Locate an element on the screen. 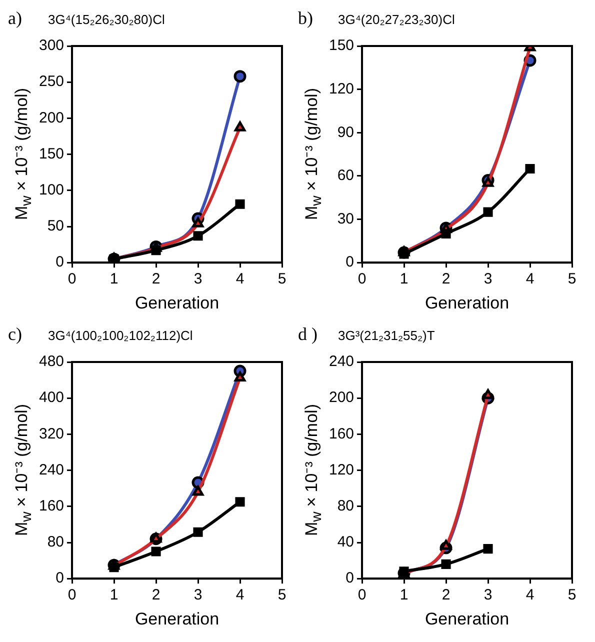 This screenshot has width=595, height=642. y-tick-label: 90 is located at coordinates (345, 132).